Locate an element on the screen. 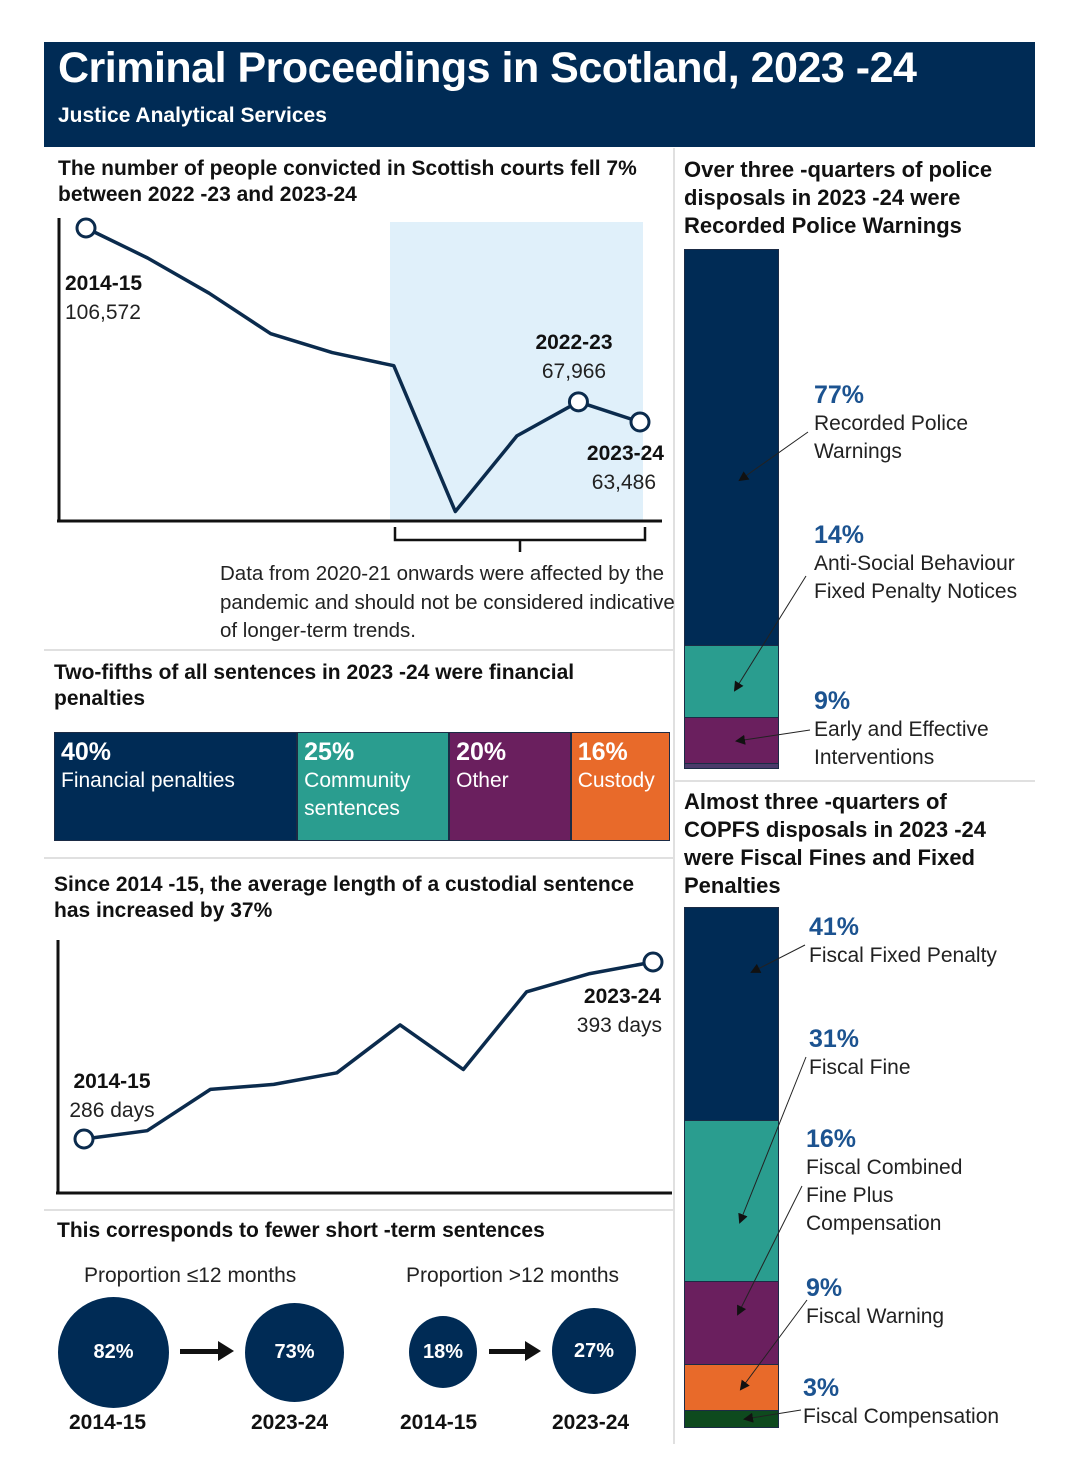 This screenshot has width=1080, height=1480. segment-label: Community sentences is located at coordinates (357, 794).